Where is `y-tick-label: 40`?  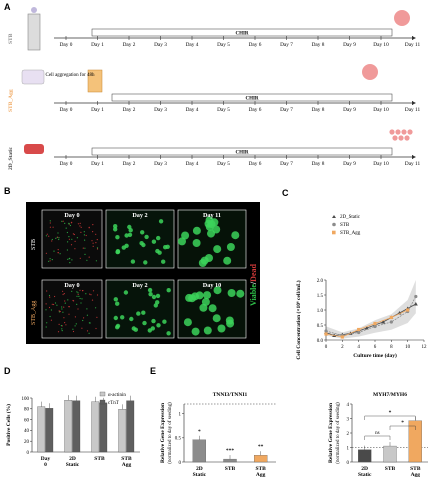 y-tick-label: 40 is located at coordinates (27, 431).